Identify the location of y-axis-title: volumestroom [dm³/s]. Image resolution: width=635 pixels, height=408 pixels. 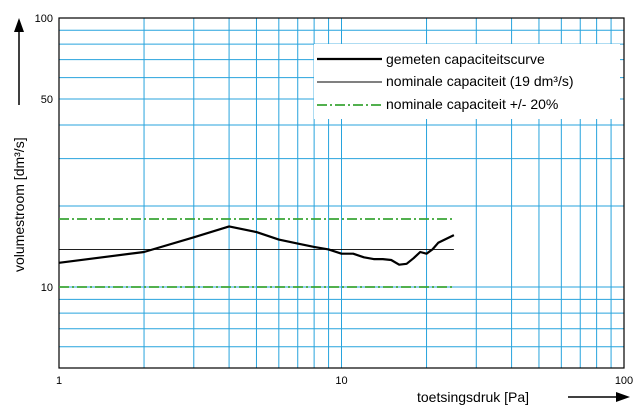
(19, 204).